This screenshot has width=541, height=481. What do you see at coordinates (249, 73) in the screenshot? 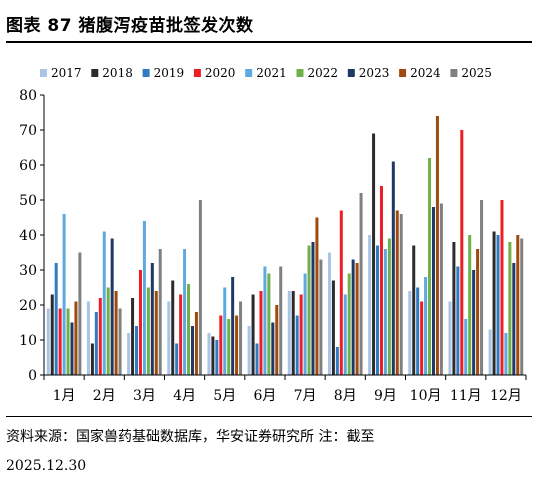
I see `legend-swatch-2021` at bounding box center [249, 73].